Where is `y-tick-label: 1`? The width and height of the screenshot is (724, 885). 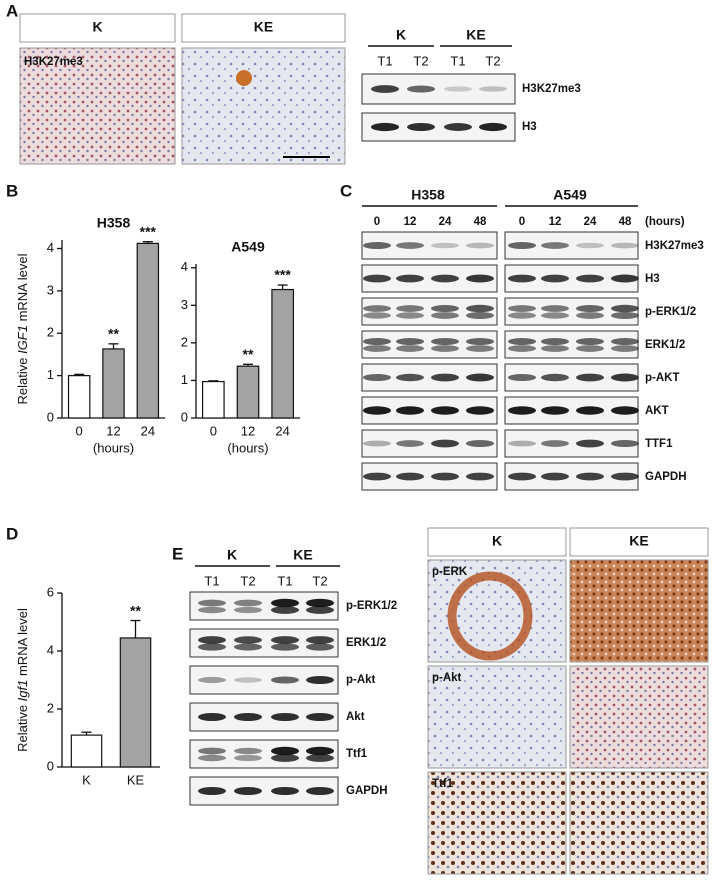
y-tick-label: 1 is located at coordinates (184, 379).